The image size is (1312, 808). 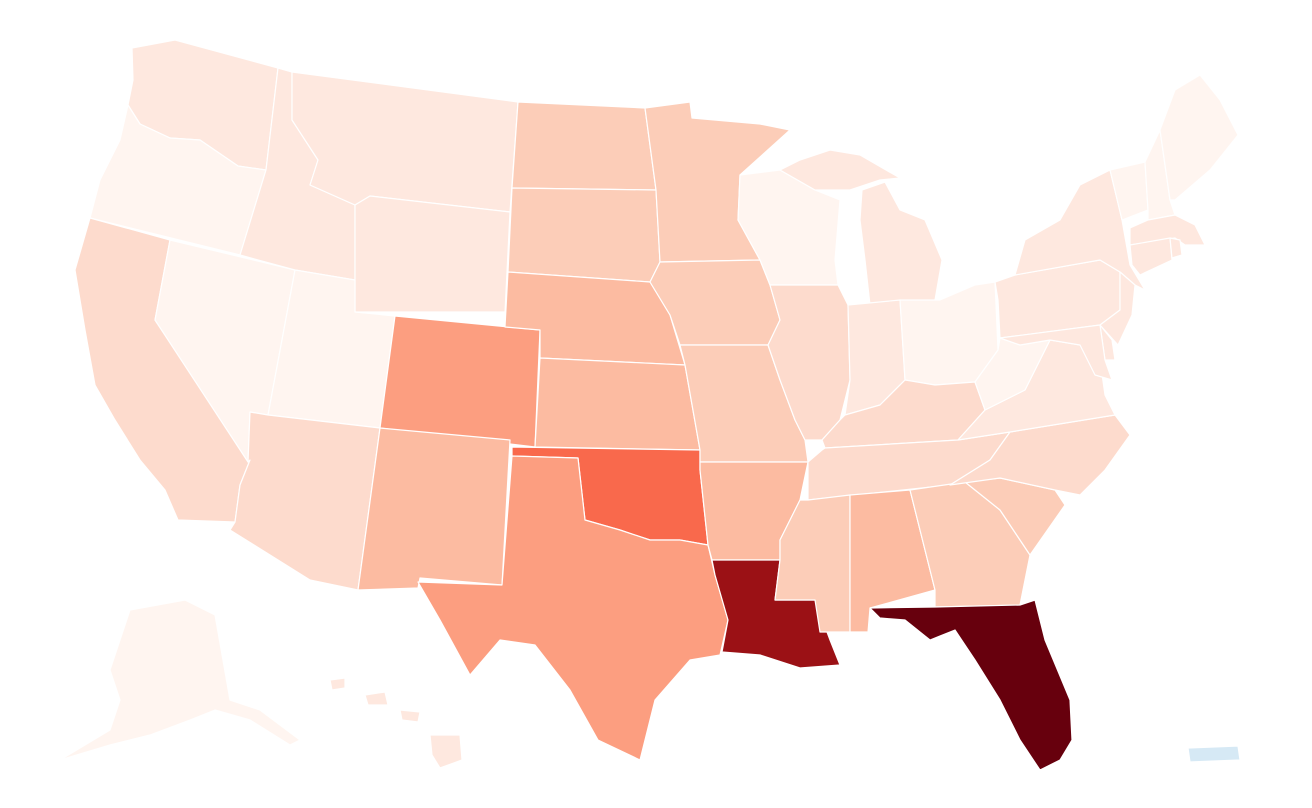 What do you see at coordinates (405, 142) in the screenshot?
I see `state-MT` at bounding box center [405, 142].